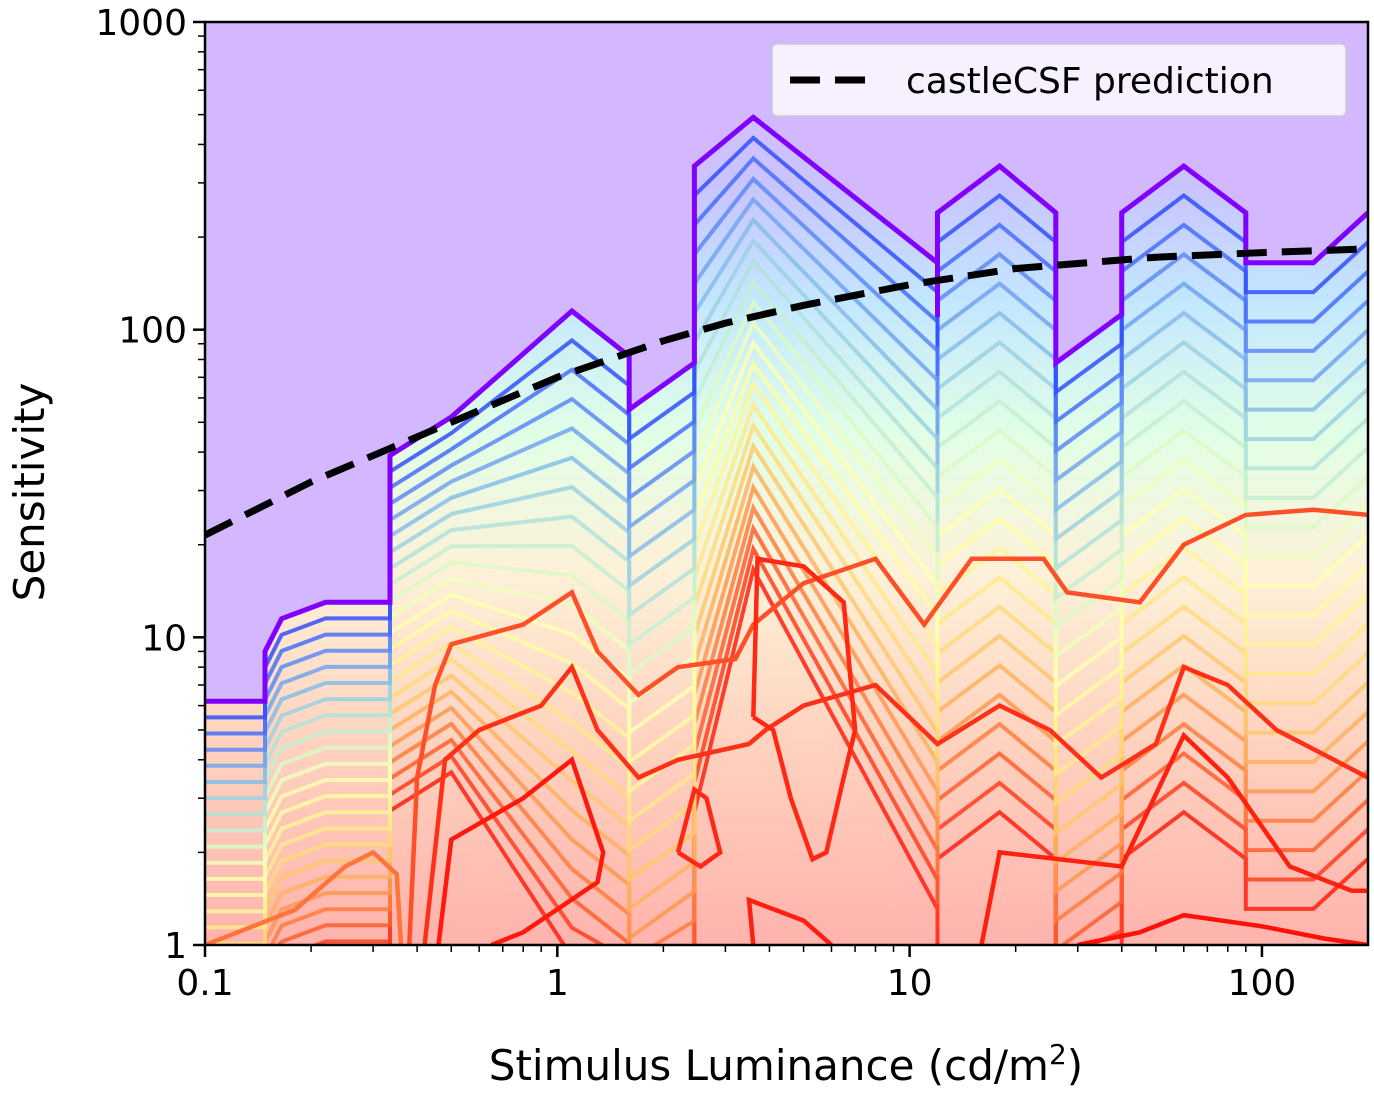 The image size is (1374, 1095). What do you see at coordinates (164, 638) in the screenshot?
I see `y-tick-label: 10` at bounding box center [164, 638].